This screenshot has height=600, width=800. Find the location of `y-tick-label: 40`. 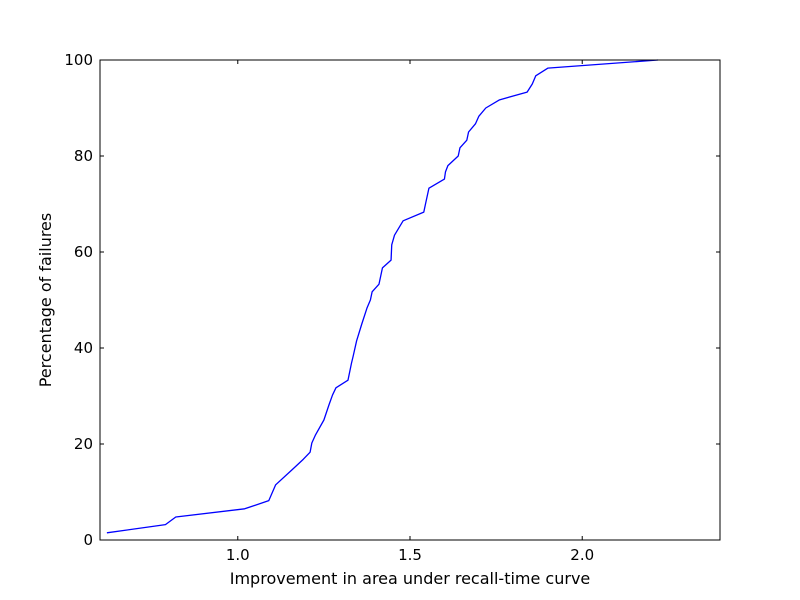

y-tick-label: 40 is located at coordinates (83, 348).